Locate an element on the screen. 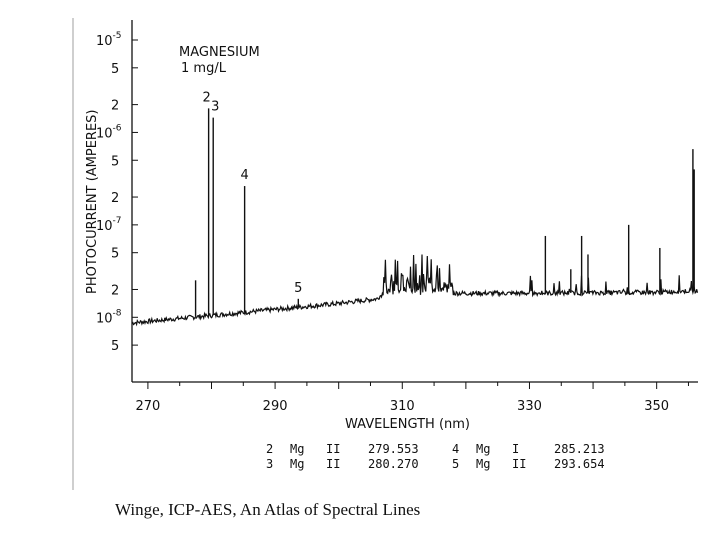 Image resolution: width=720 pixels, height=540 pixels. x-tick-label: 330 is located at coordinates (529, 406).